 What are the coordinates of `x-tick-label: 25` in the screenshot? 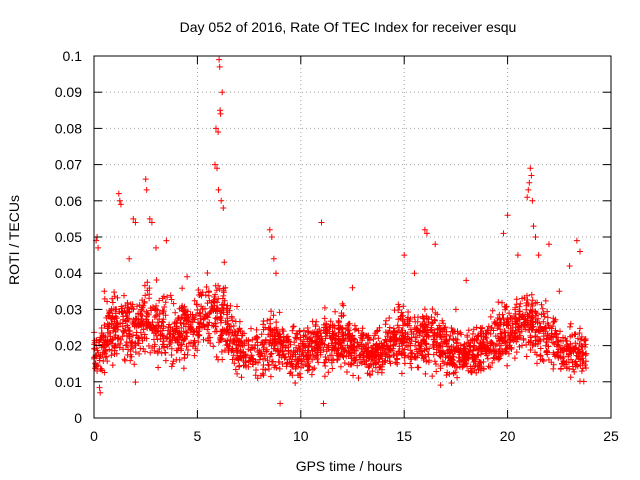 It's located at (611, 436).